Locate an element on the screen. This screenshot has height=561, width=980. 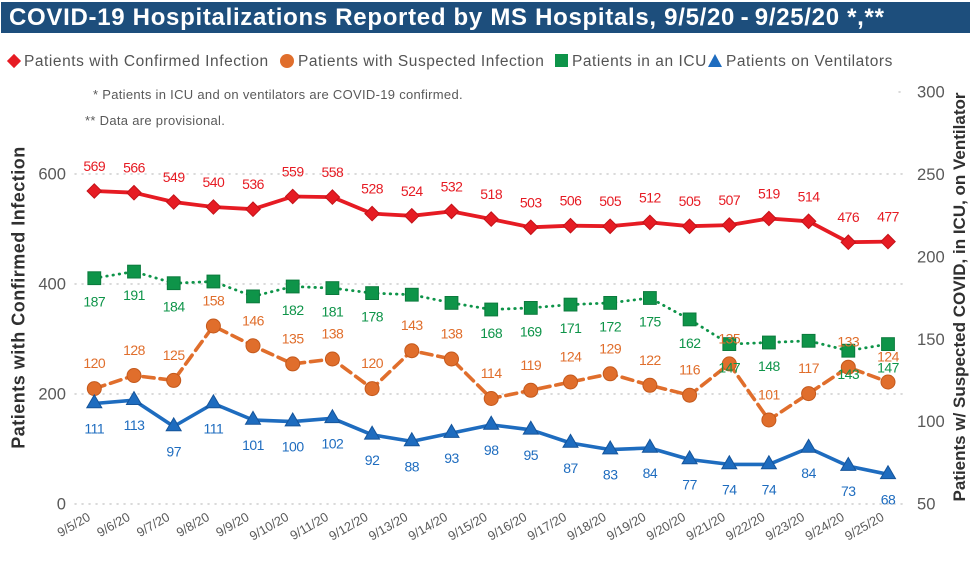
svg-text: 9/12/20 is located at coordinates (348, 526).